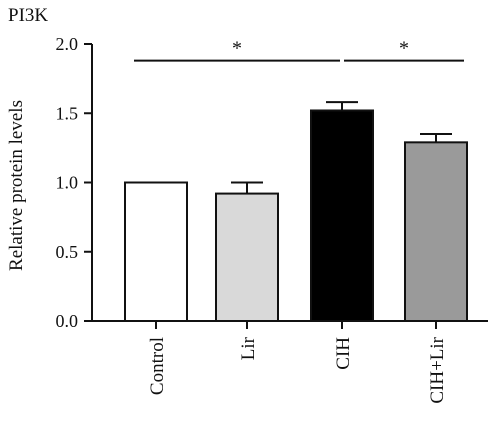  Describe the element at coordinates (28, 15) in the screenshot. I see `chart-title: PI3K` at that location.